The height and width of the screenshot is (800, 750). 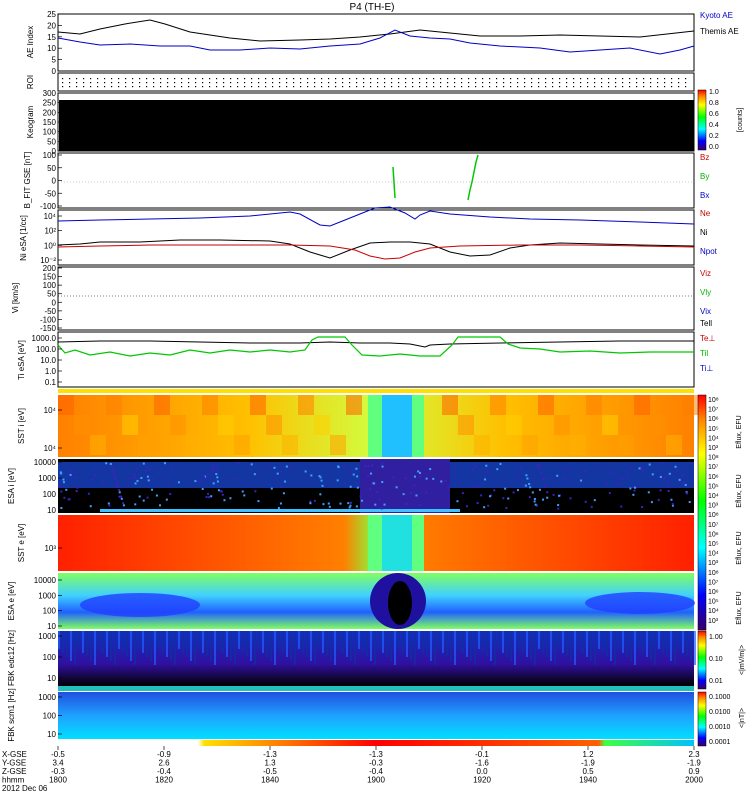 What do you see at coordinates (372, 7) in the screenshot?
I see `plot-title: P4 (TH-E)` at bounding box center [372, 7].